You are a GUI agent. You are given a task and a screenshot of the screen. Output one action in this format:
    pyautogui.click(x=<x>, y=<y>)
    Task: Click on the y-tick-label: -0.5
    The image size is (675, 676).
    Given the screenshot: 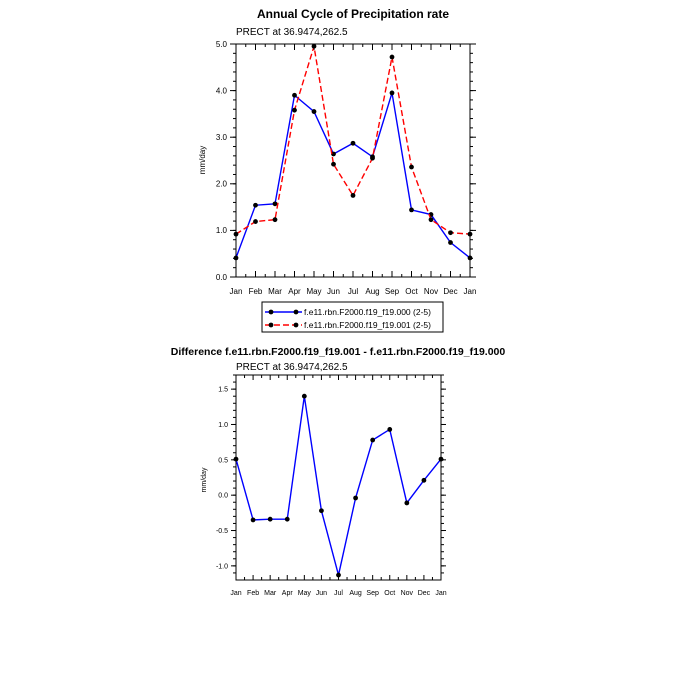 What is the action you would take?
    pyautogui.click(x=222, y=531)
    